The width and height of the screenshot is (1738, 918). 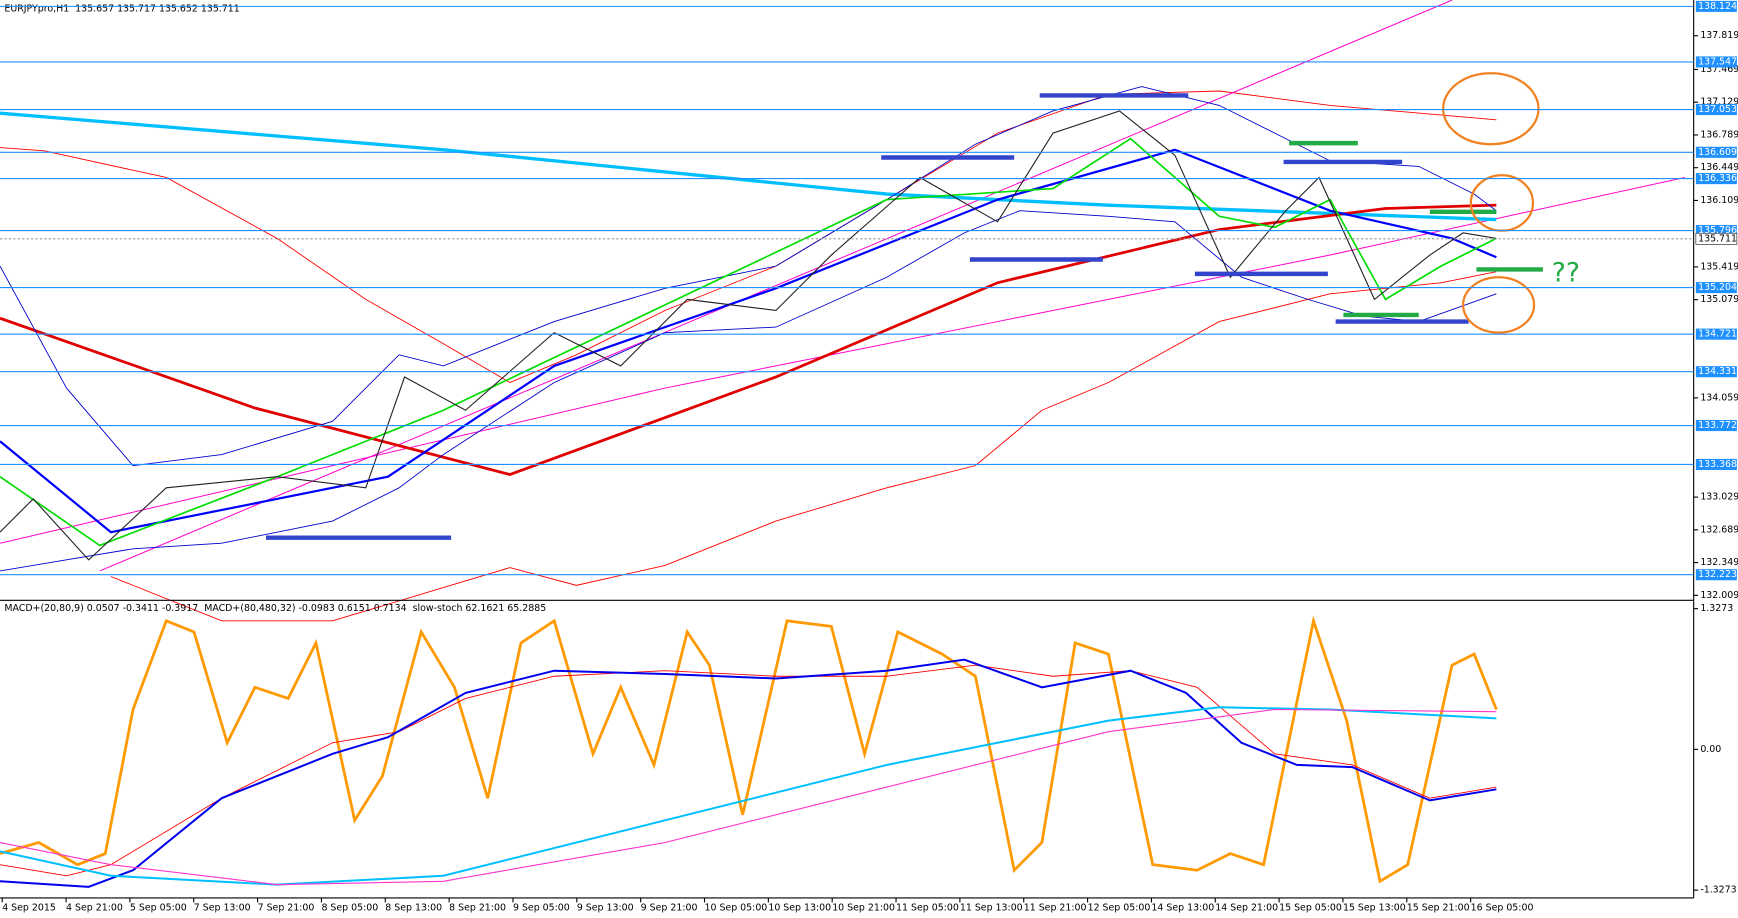 I want to click on level-label: 133.772, so click(x=1717, y=425).